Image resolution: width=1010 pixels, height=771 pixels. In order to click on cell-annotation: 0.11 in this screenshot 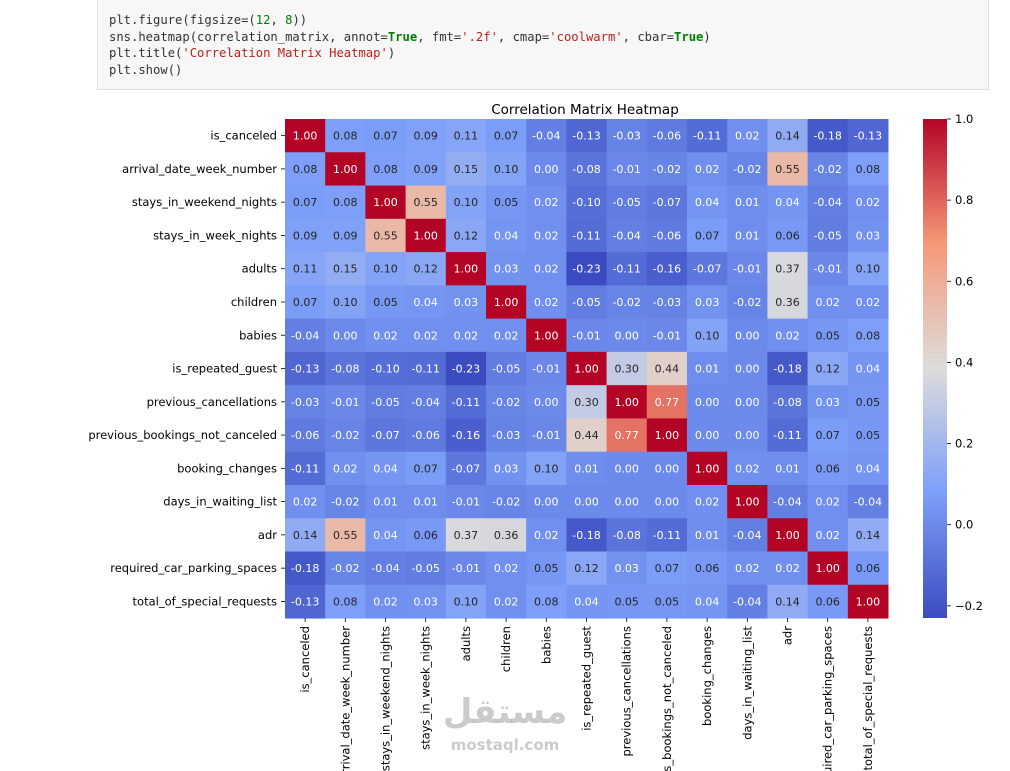, I will do `click(305, 269)`.